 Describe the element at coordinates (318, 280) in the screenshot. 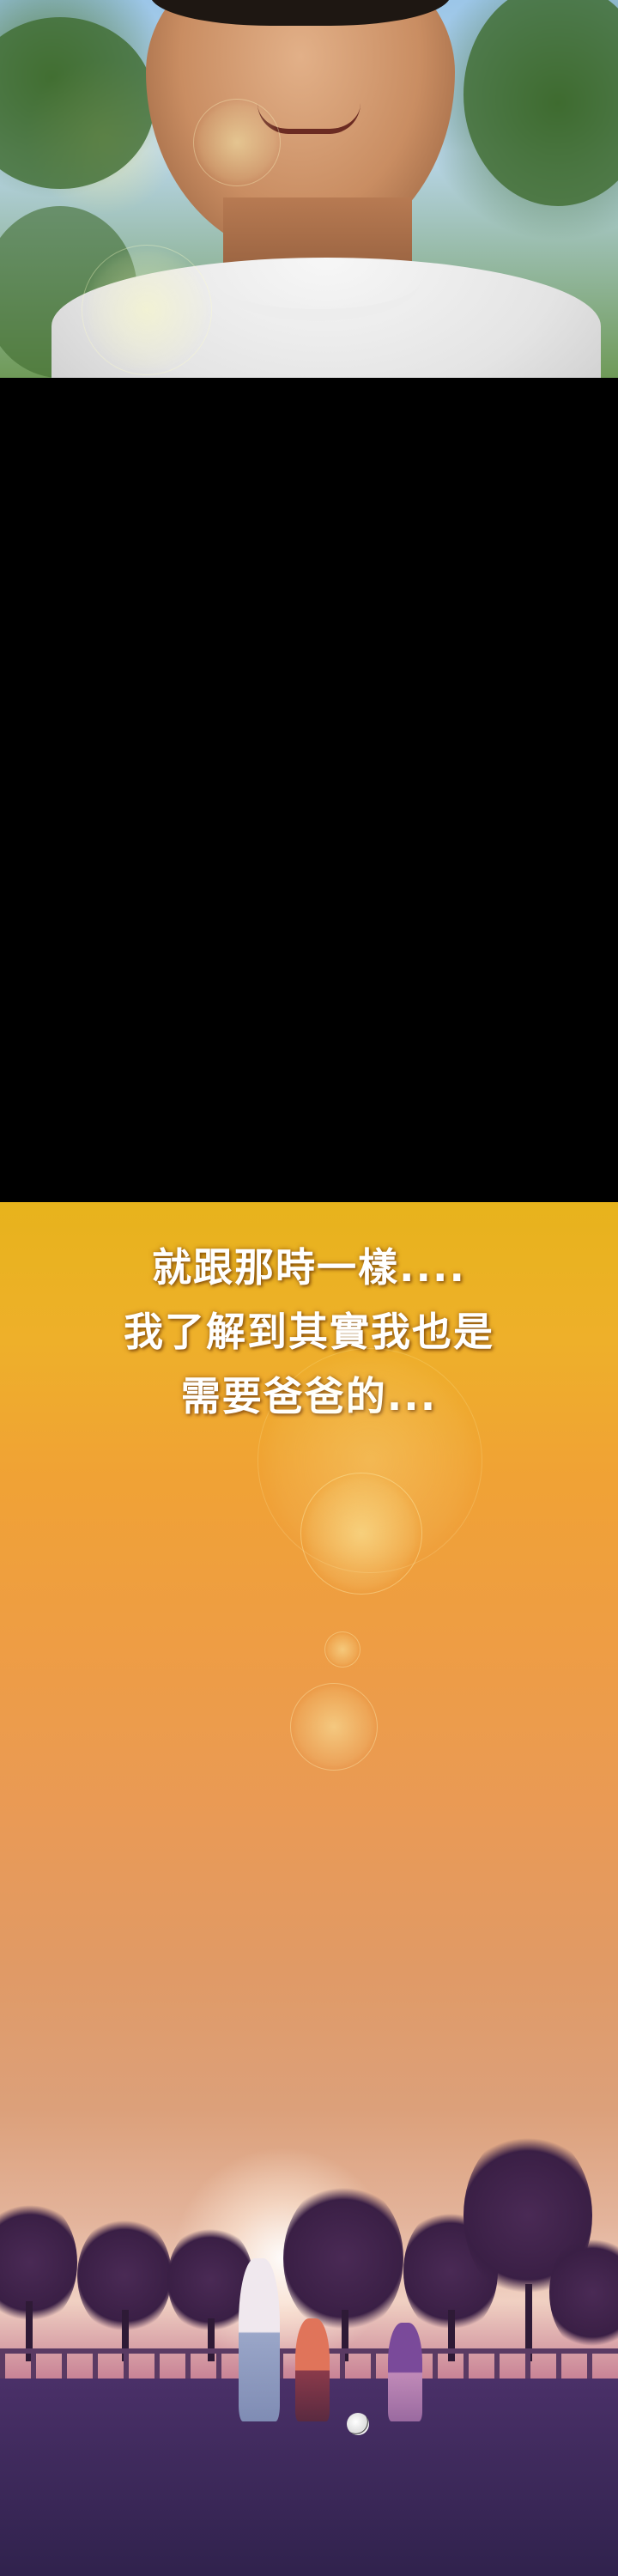

I see `shirt-collar` at that location.